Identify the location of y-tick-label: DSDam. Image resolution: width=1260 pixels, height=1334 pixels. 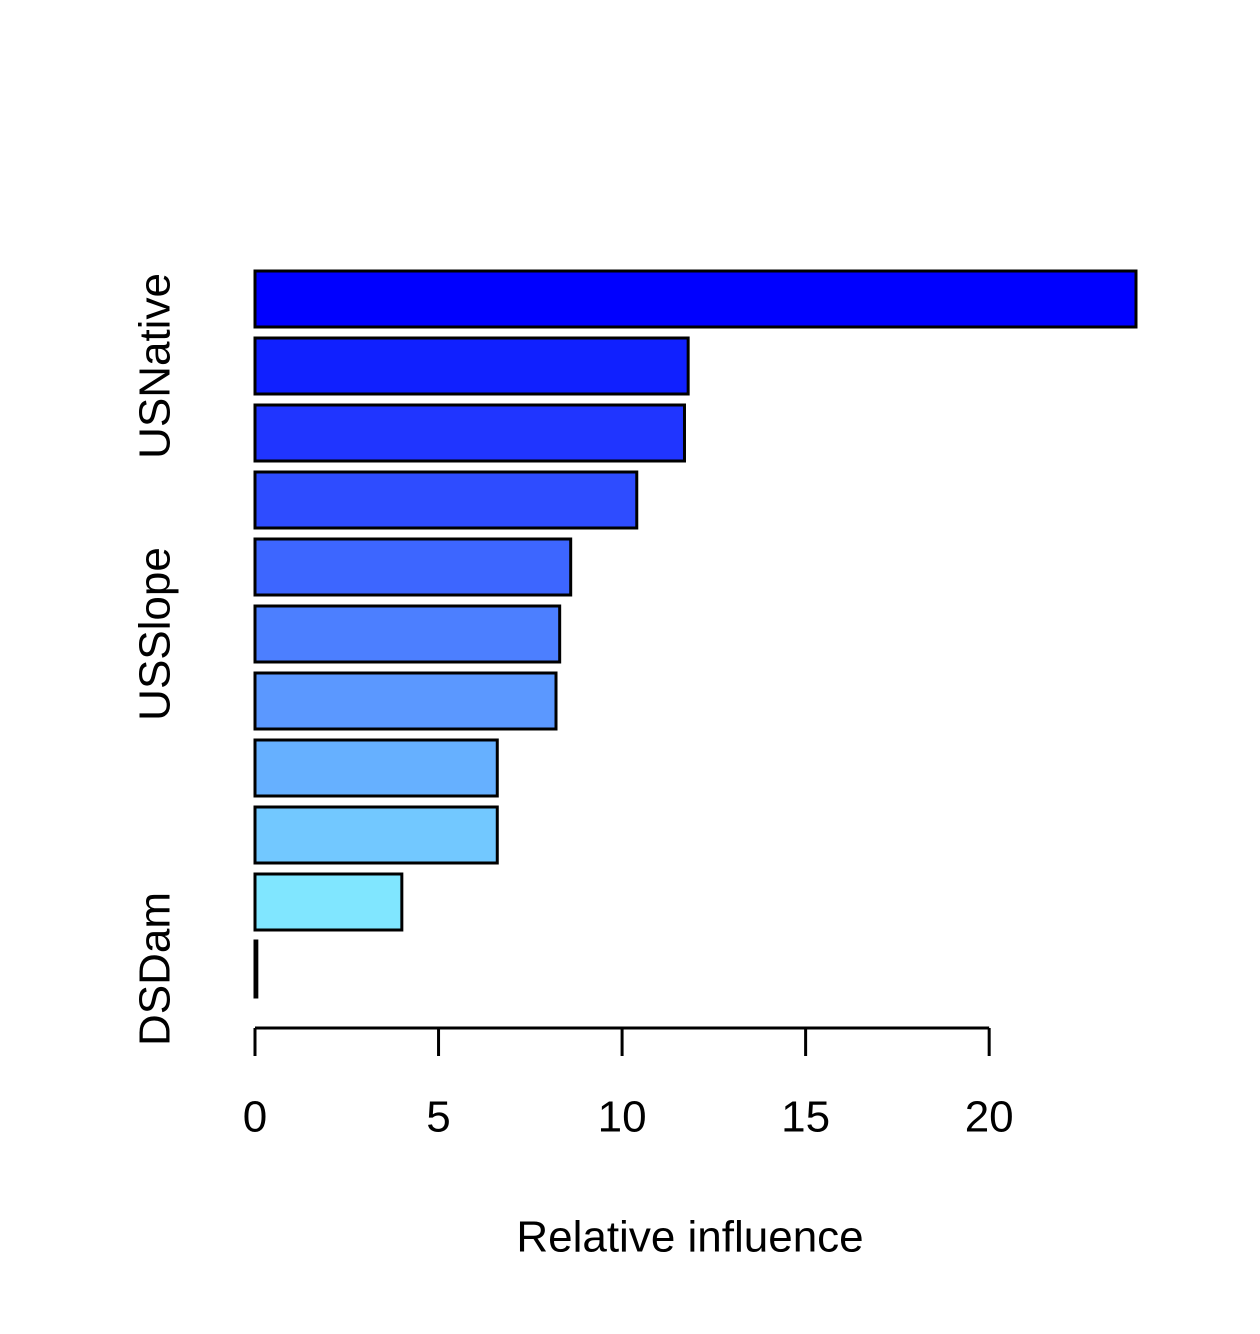
(155, 969).